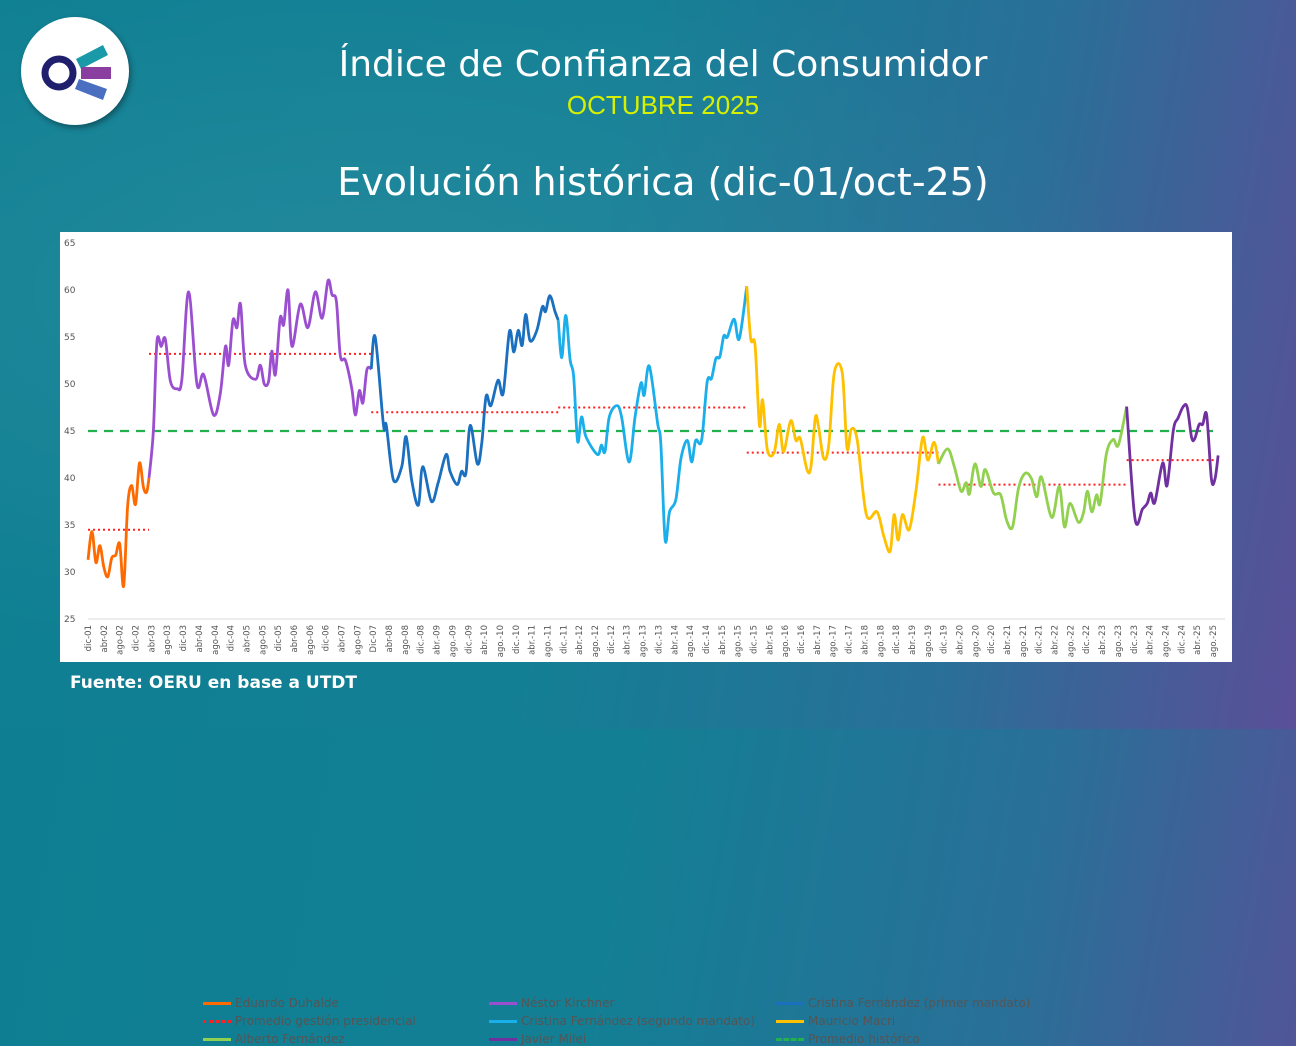 Image resolution: width=1296 pixels, height=1046 pixels. Describe the element at coordinates (663, 64) in the screenshot. I see `page-title: Índice de Confianza del Consumidor` at that location.